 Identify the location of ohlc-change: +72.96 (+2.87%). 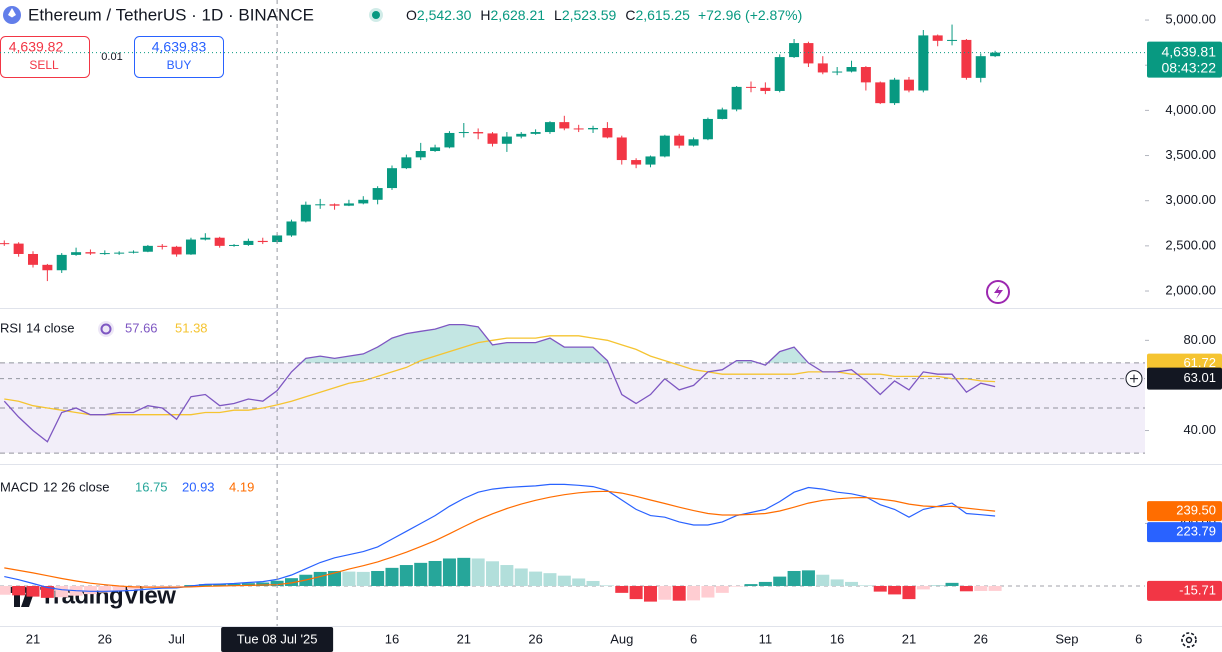
(750, 15).